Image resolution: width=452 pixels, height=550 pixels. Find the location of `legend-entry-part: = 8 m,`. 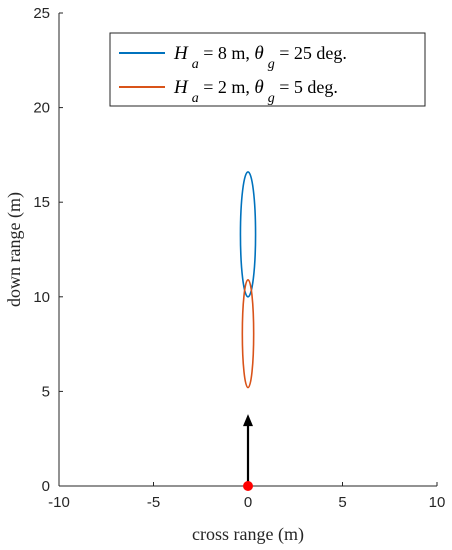

legend-entry-part: = 8 m, is located at coordinates (227, 53).